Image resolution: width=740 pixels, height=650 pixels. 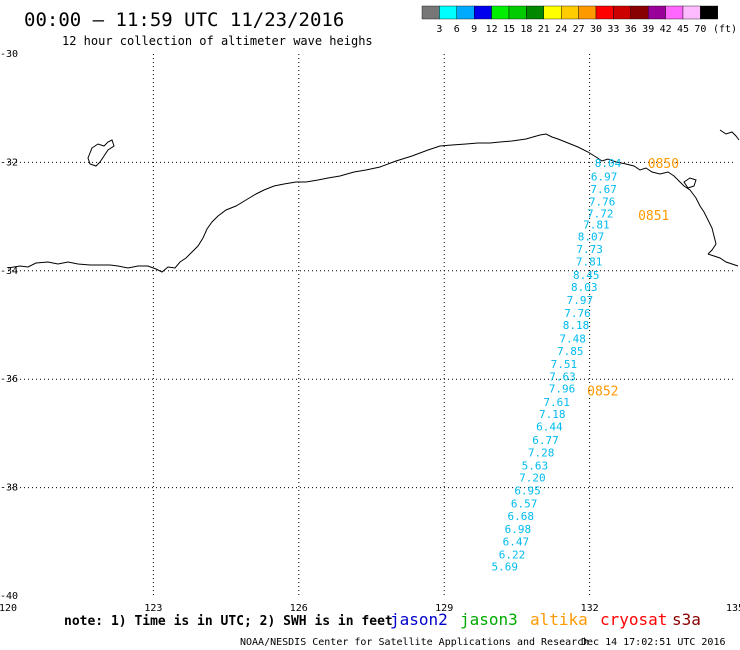 What do you see at coordinates (545, 440) in the screenshot?
I see `swh-label: 6.77` at bounding box center [545, 440].